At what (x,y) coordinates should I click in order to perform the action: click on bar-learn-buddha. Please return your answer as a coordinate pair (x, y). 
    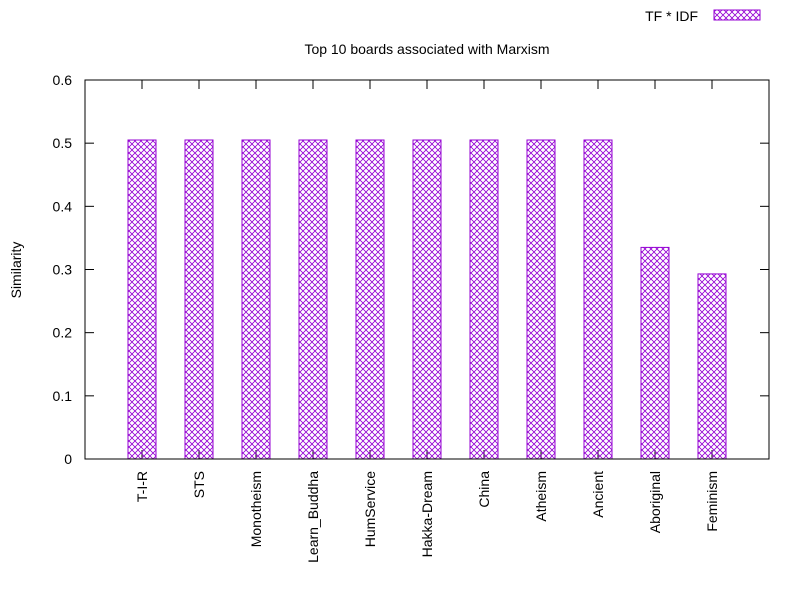
    Looking at the image, I should click on (313, 299).